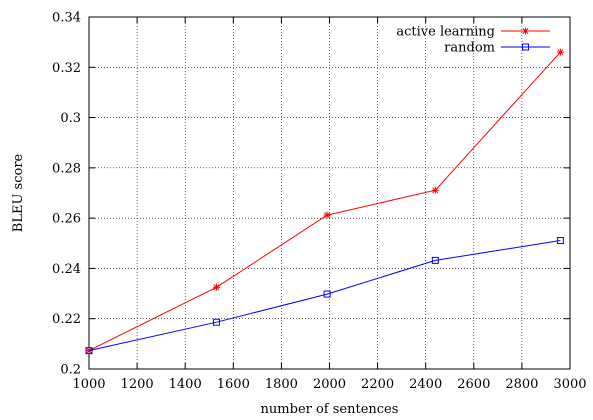 This screenshot has width=593, height=420. What do you see at coordinates (377, 384) in the screenshot?
I see `x-tick-label: 2200` at bounding box center [377, 384].